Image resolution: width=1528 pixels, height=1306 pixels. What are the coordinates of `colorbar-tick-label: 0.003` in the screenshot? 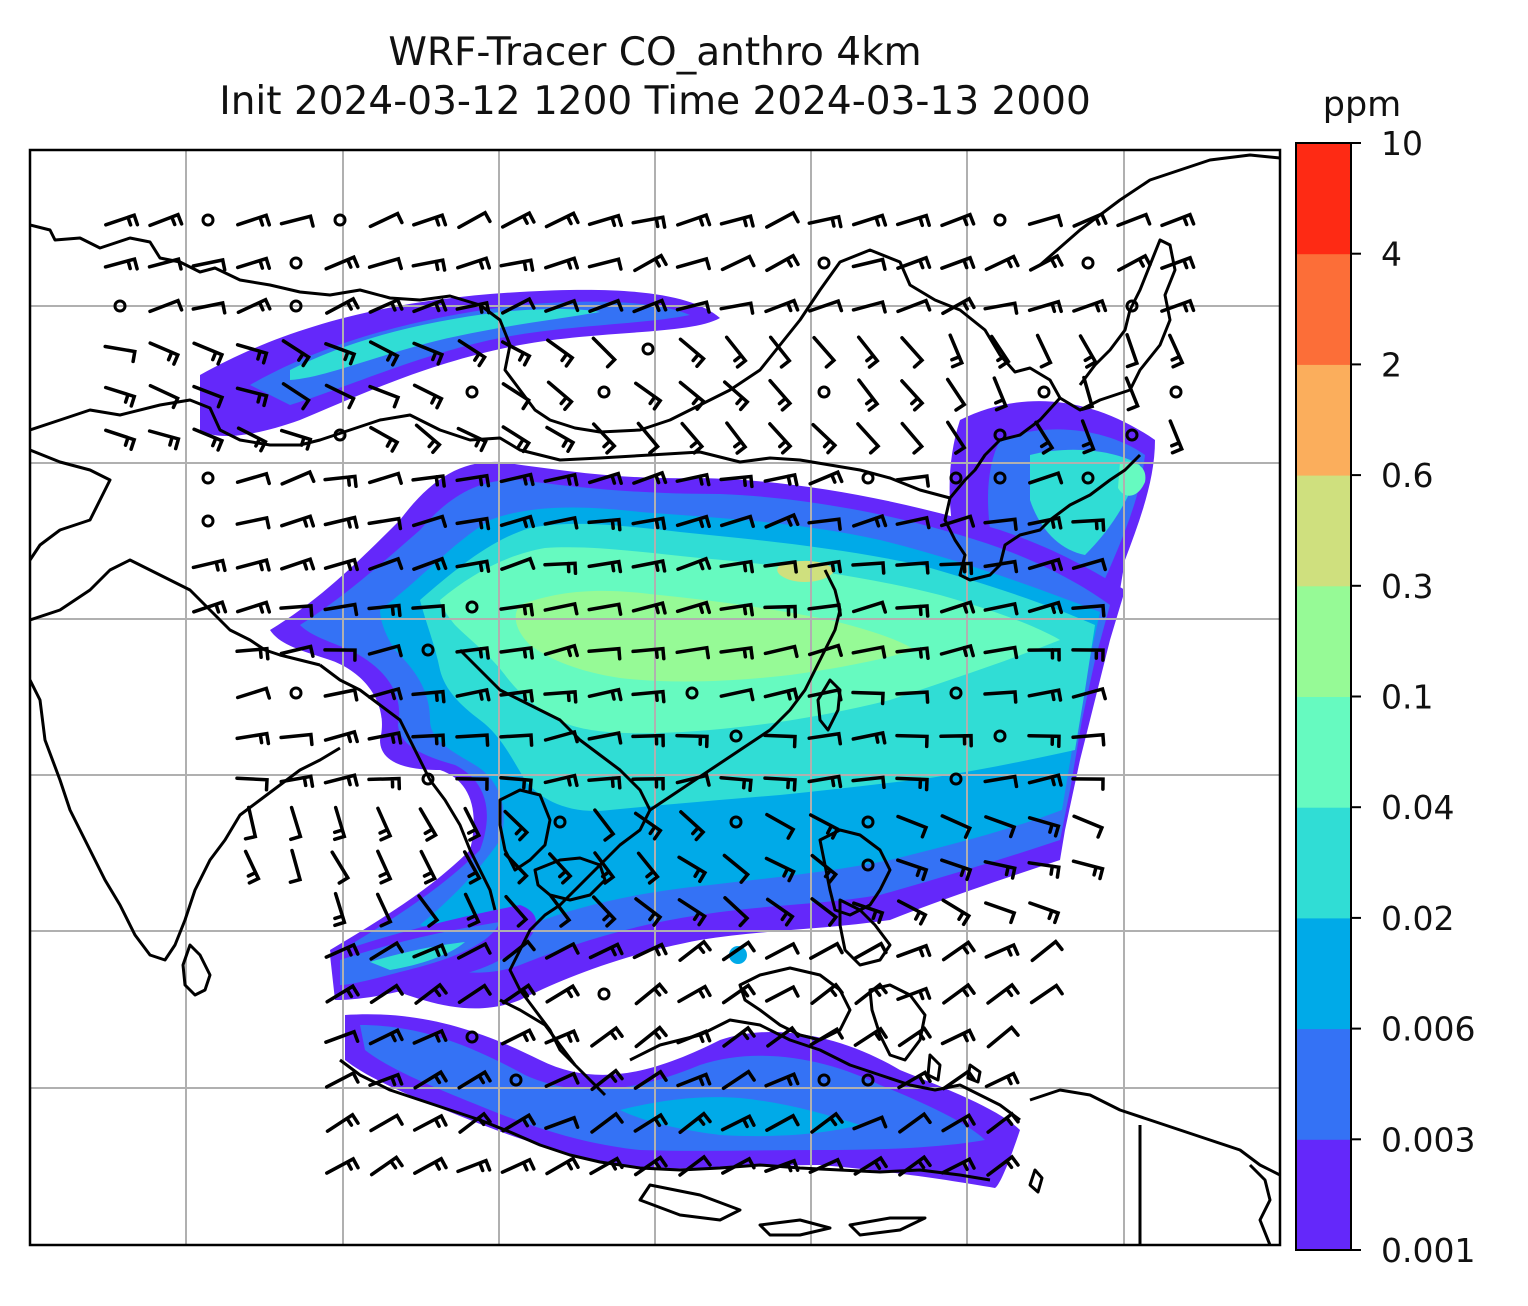 It's located at (1428, 1139).